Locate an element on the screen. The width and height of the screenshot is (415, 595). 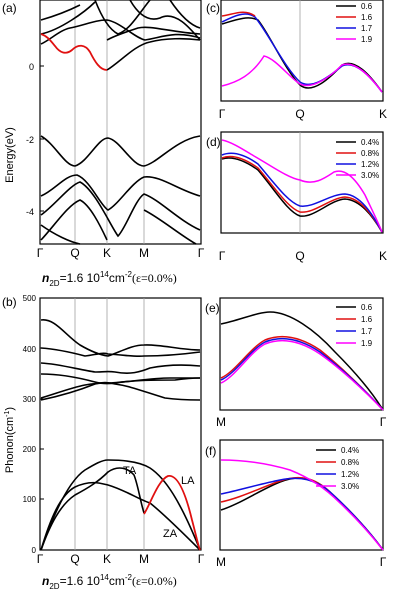
panel-a-caption: n2D=1.6 1014cm-2(ε=0.0%) is located at coordinates (109, 279).